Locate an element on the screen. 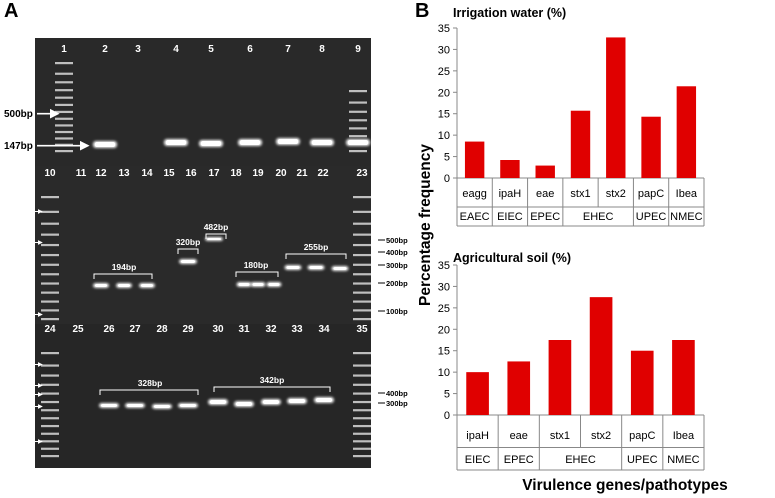 The width and height of the screenshot is (775, 498). lane-number: 15 is located at coordinates (169, 173).